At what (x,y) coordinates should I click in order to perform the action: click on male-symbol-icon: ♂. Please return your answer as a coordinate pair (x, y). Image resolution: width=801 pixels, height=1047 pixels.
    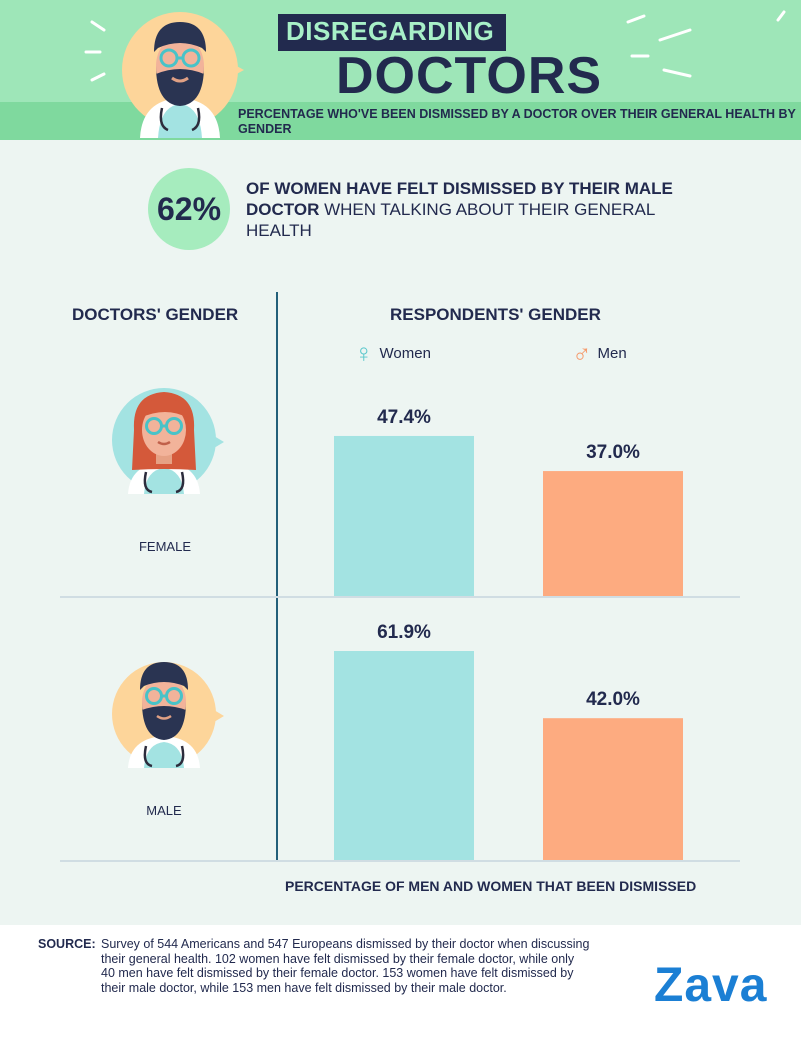
    Looking at the image, I should click on (582, 353).